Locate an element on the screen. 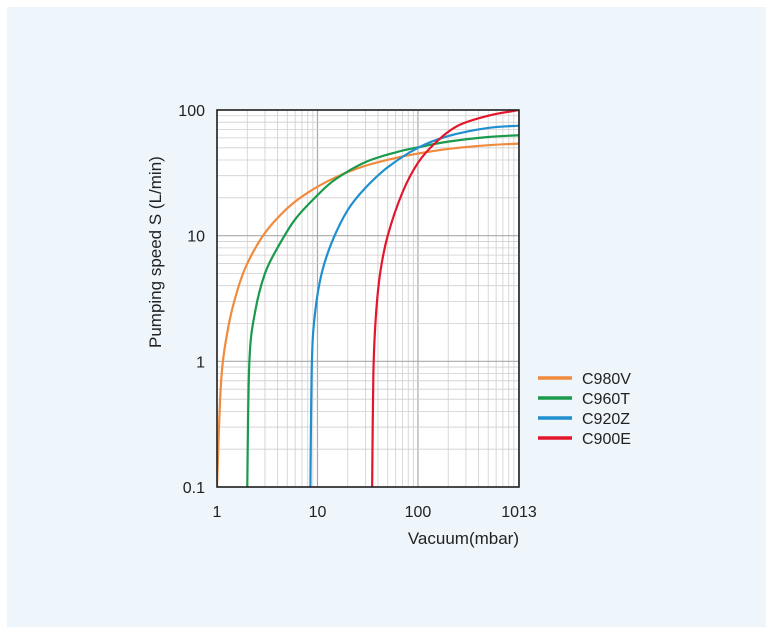 Image resolution: width=773 pixels, height=634 pixels. legend-label: C980V is located at coordinates (606, 379).